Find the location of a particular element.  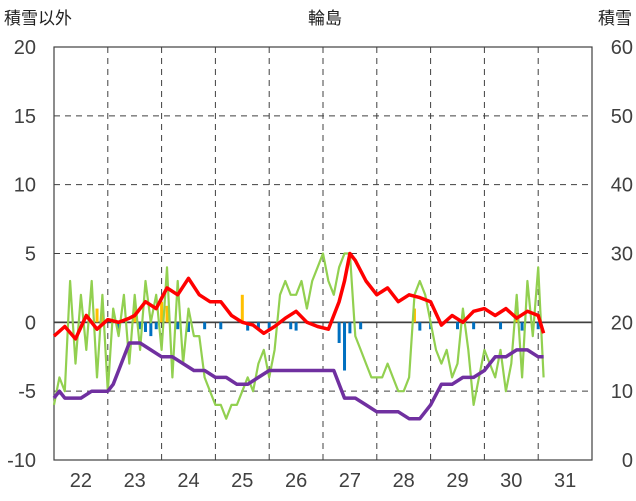

x-tick-label: 24 is located at coordinates (188, 481).